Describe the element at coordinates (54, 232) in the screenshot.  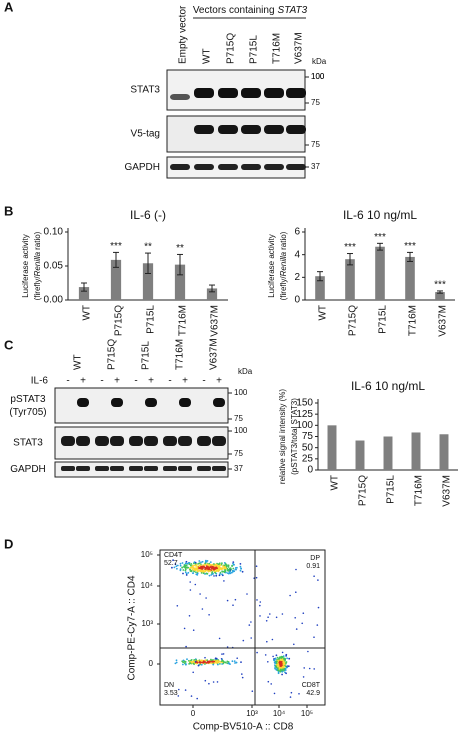
I see `y-tick-label: 0.10` at that location.